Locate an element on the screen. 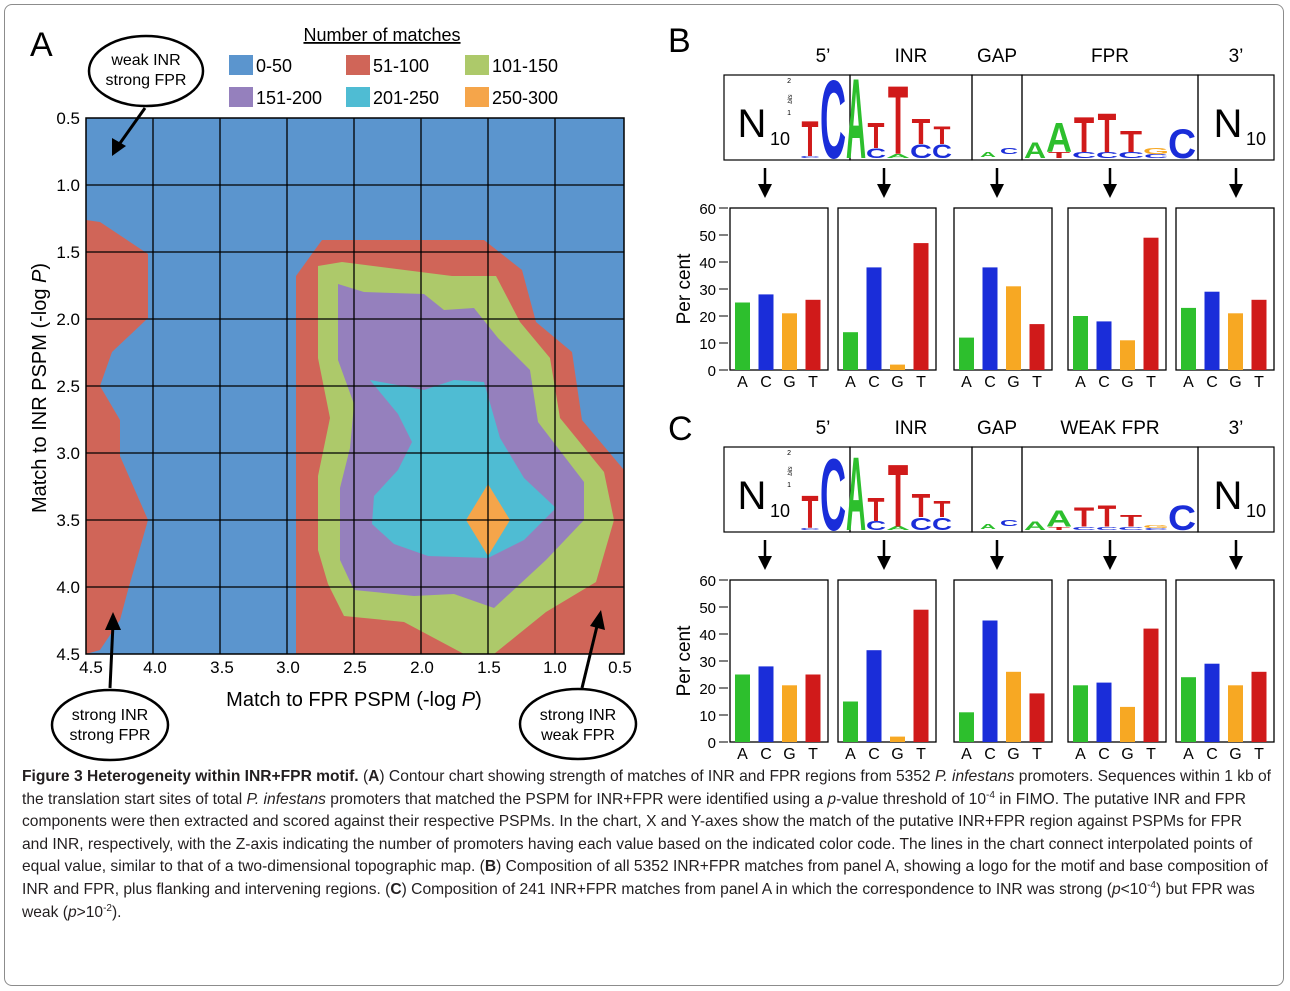 The height and width of the screenshot is (991, 1290). x-tick: 3.0 is located at coordinates (288, 667).